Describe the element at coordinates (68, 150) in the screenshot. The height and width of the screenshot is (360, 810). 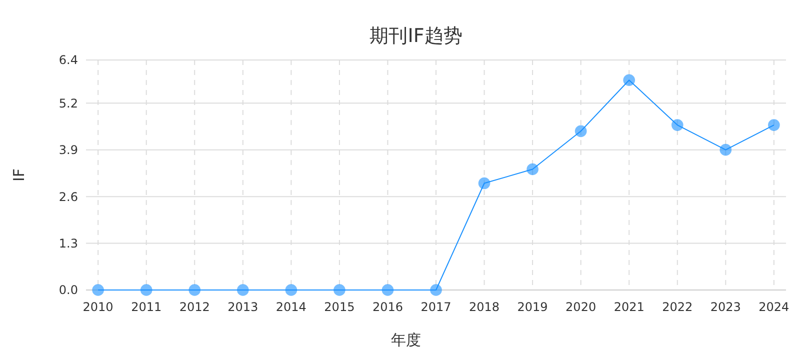
I see `y-tick-label: 3.9` at that location.